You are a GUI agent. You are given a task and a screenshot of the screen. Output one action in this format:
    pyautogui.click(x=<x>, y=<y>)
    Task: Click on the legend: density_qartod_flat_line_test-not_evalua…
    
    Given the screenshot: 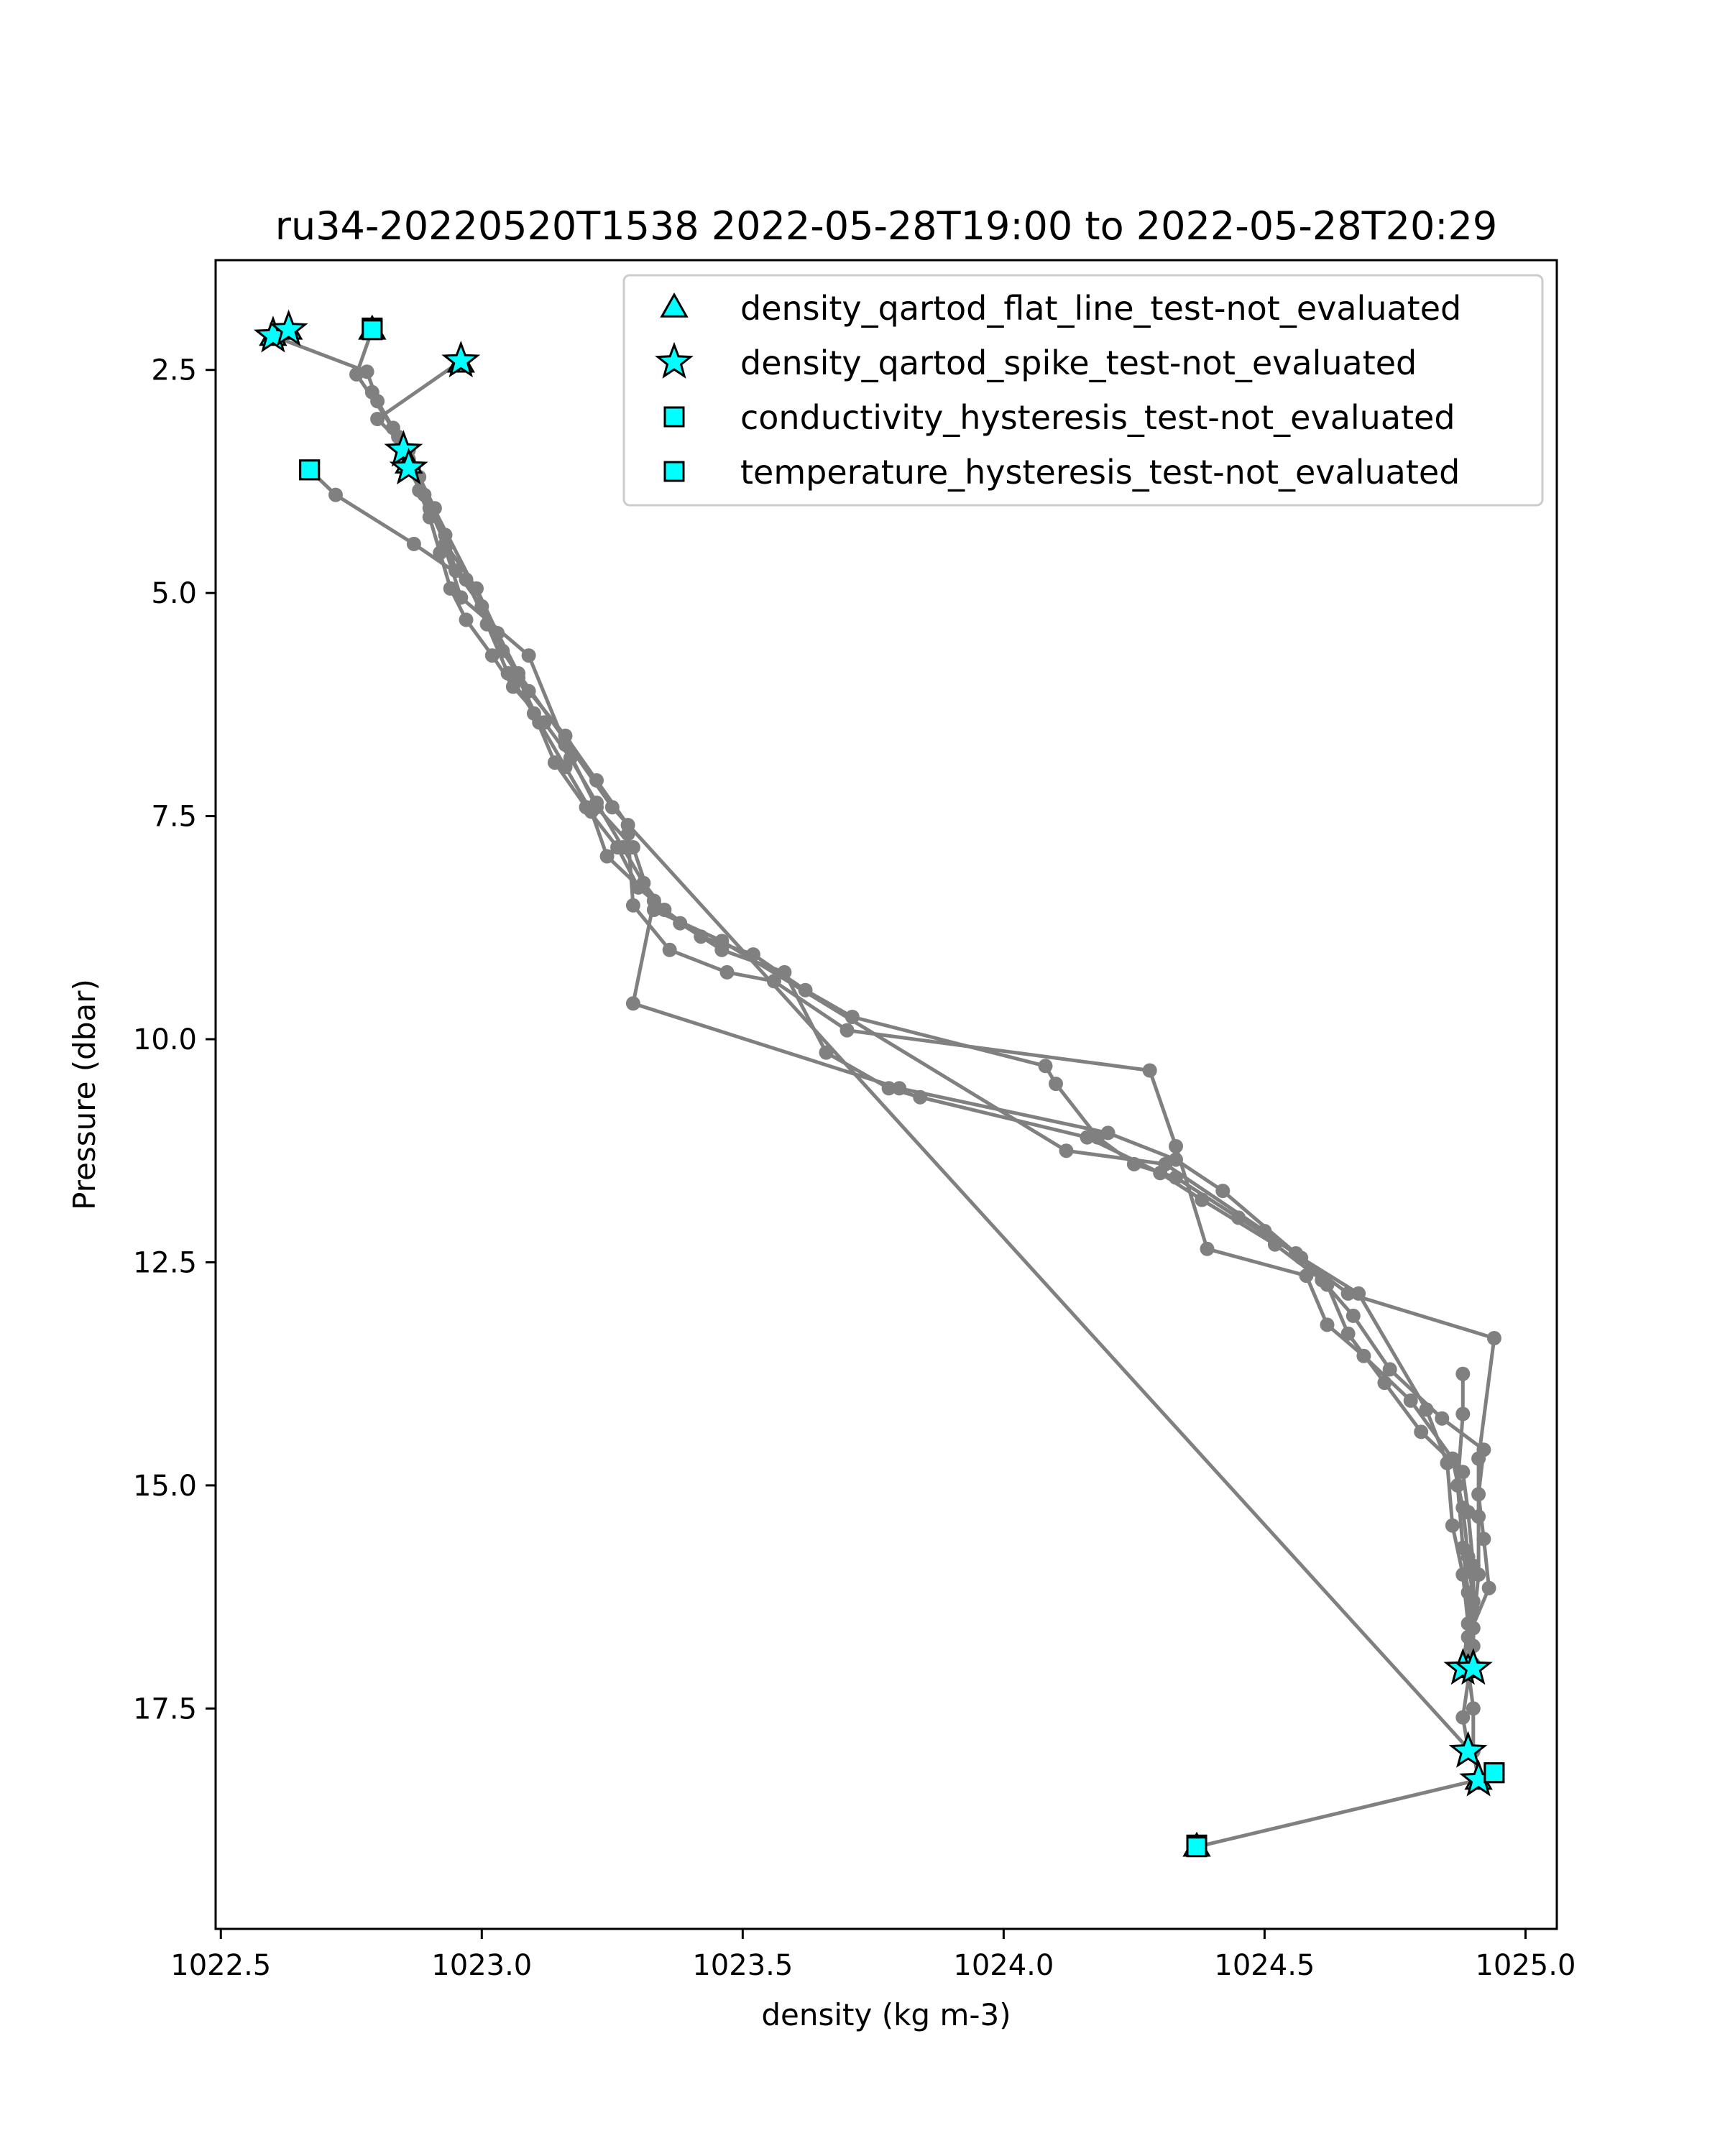 What is the action you would take?
    pyautogui.click(x=1083, y=390)
    